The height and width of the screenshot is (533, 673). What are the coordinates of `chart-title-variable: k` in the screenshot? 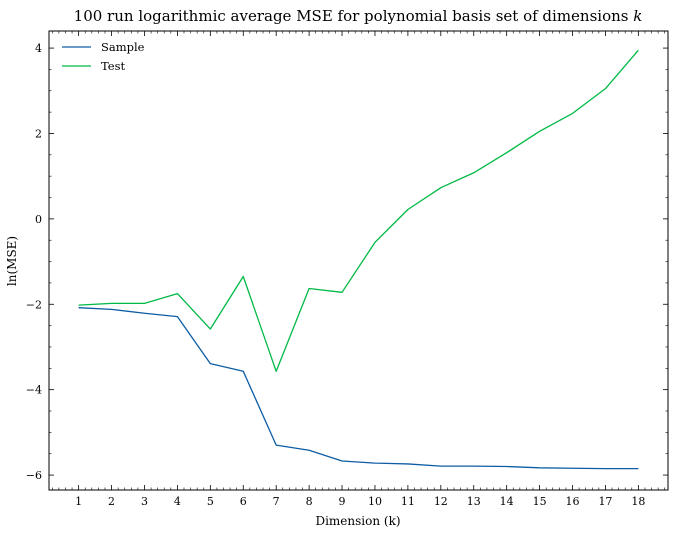 It's located at (637, 16).